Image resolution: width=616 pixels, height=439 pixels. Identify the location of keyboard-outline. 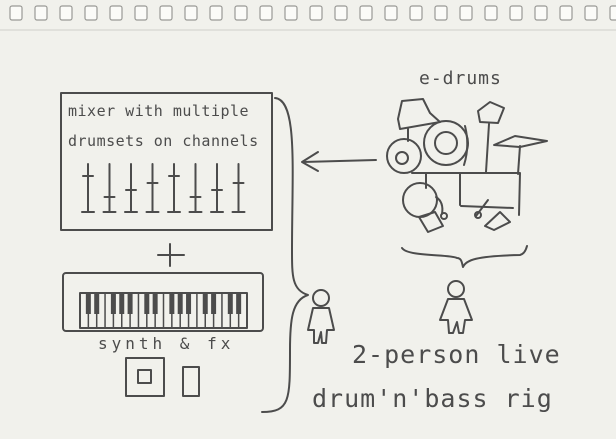
(163, 302).